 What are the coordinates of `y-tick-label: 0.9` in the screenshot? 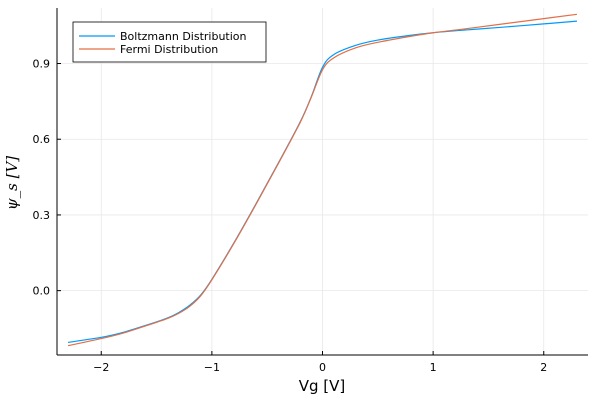 It's located at (42, 64).